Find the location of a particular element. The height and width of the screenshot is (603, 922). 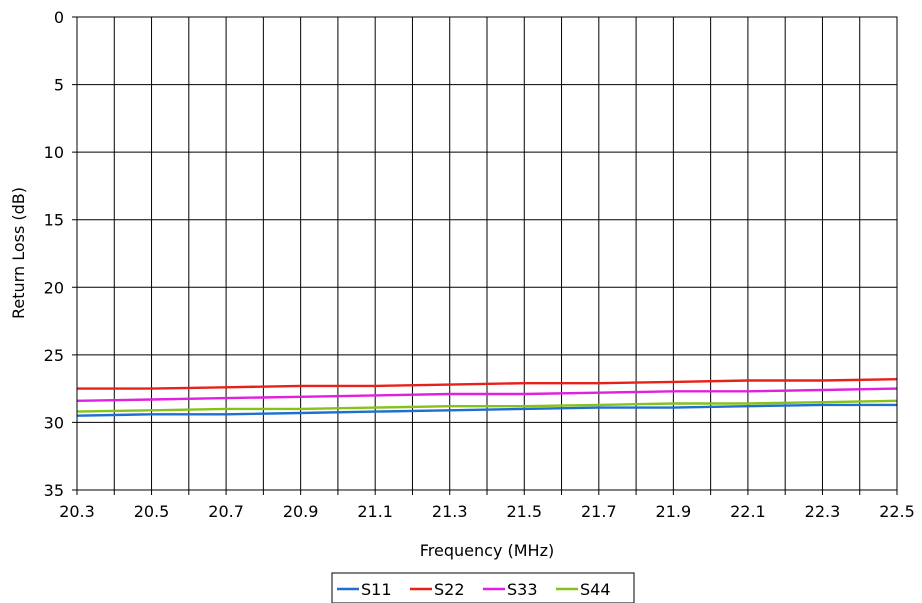

series-line-s44 is located at coordinates (487, 406).